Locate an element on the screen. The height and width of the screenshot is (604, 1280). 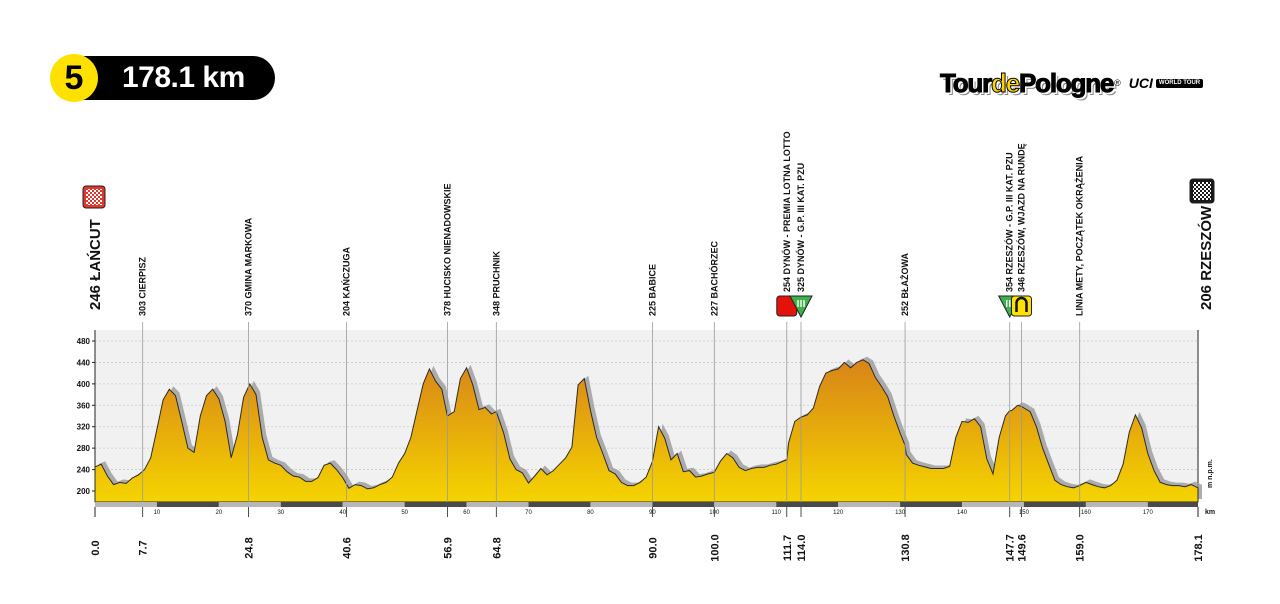
waypoint-label: 225 BABICE is located at coordinates (652, 290).